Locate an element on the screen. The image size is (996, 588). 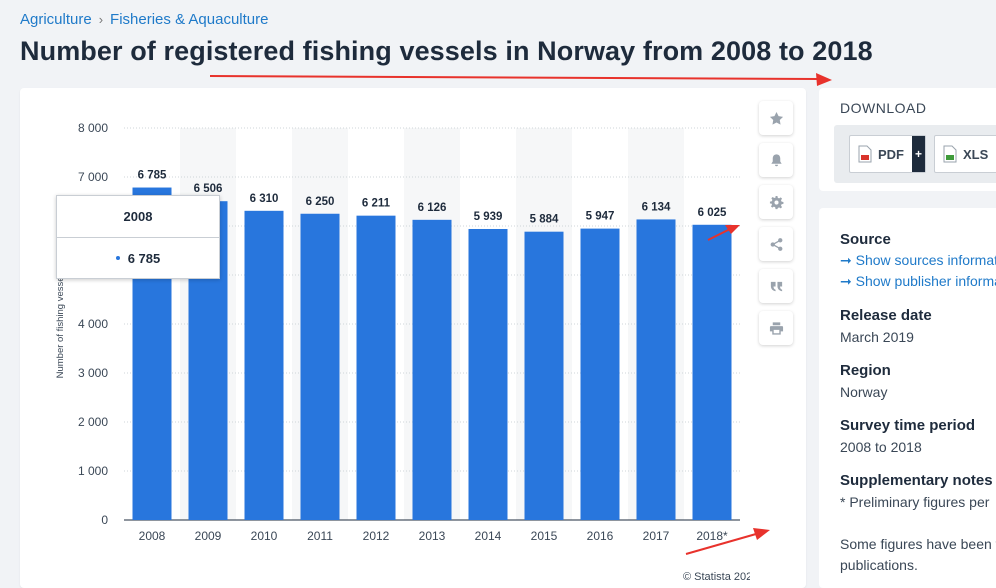
download-card: DOWNLOAD PDF + XLS is located at coordinates (907, 139).